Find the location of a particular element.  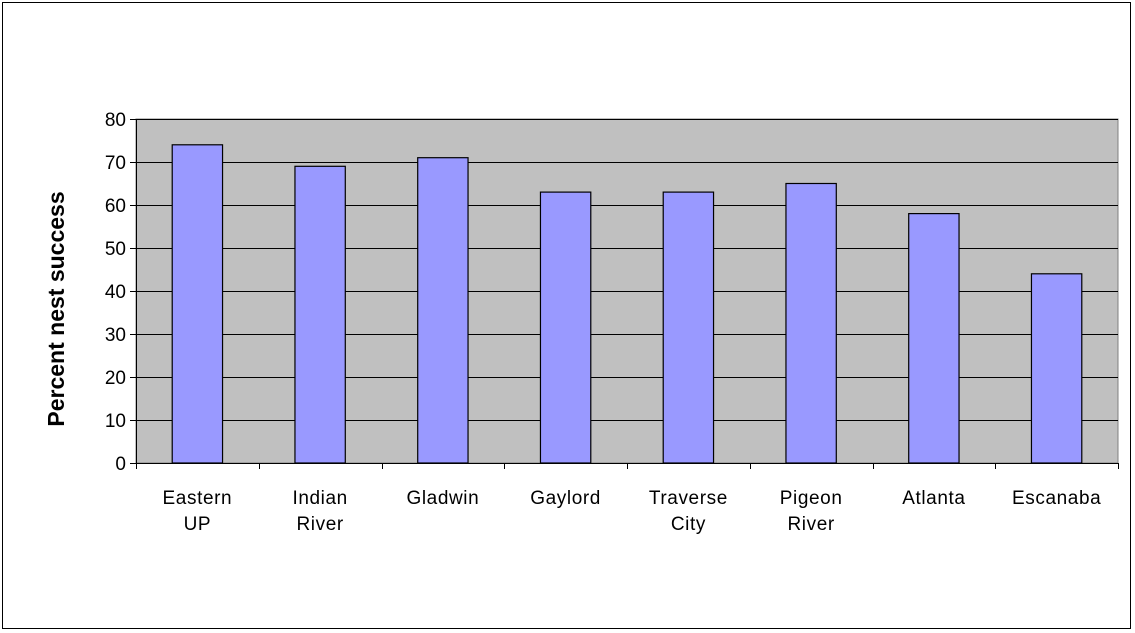

y-tick-label: 40 is located at coordinates (115, 292).